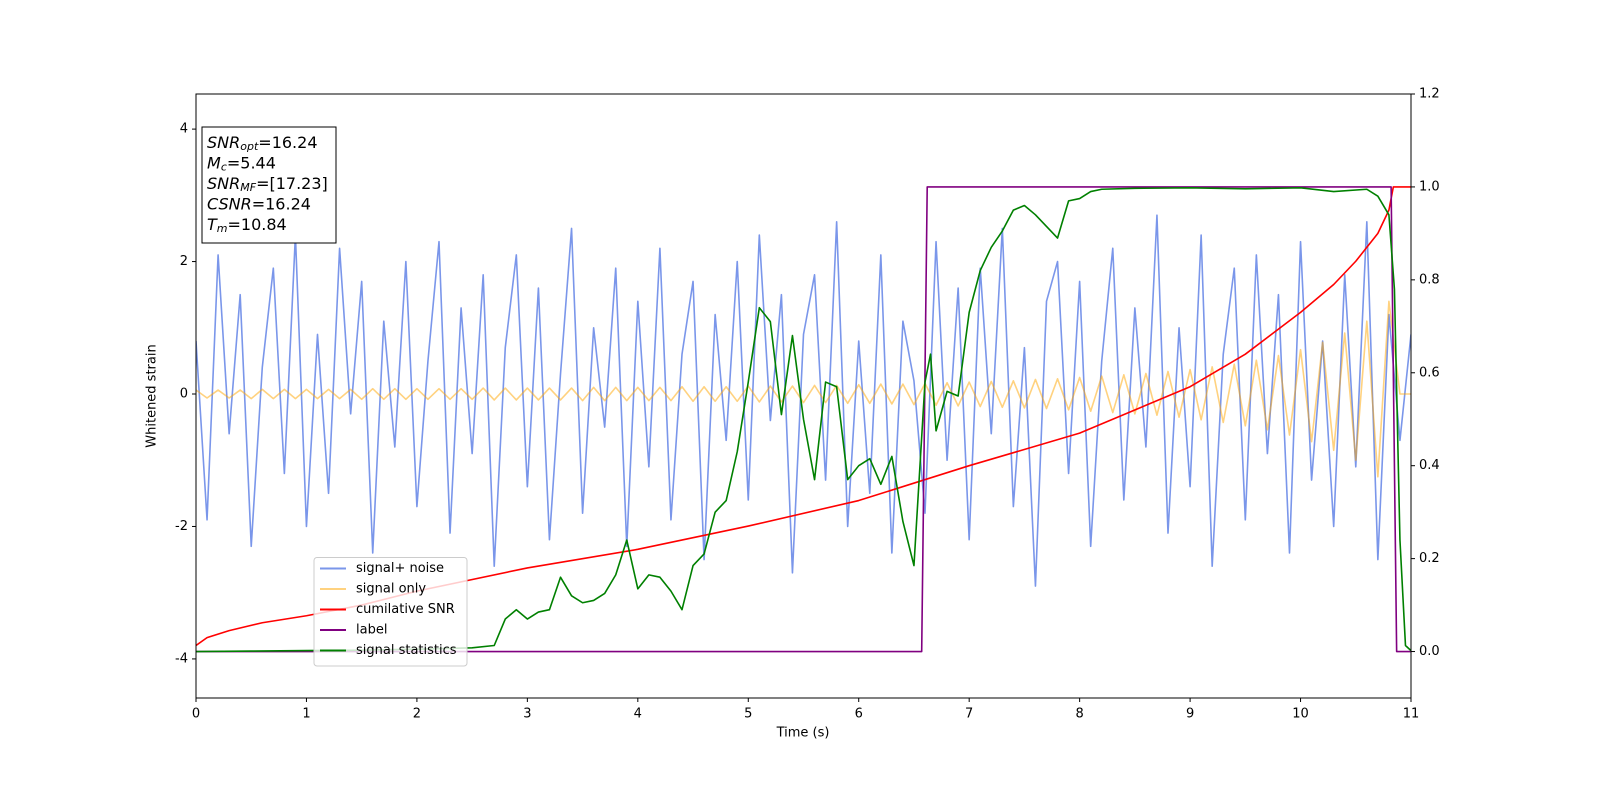 Image resolution: width=1600 pixels, height=804 pixels. What do you see at coordinates (527, 714) in the screenshot?
I see `x-tick-label: 3` at bounding box center [527, 714].